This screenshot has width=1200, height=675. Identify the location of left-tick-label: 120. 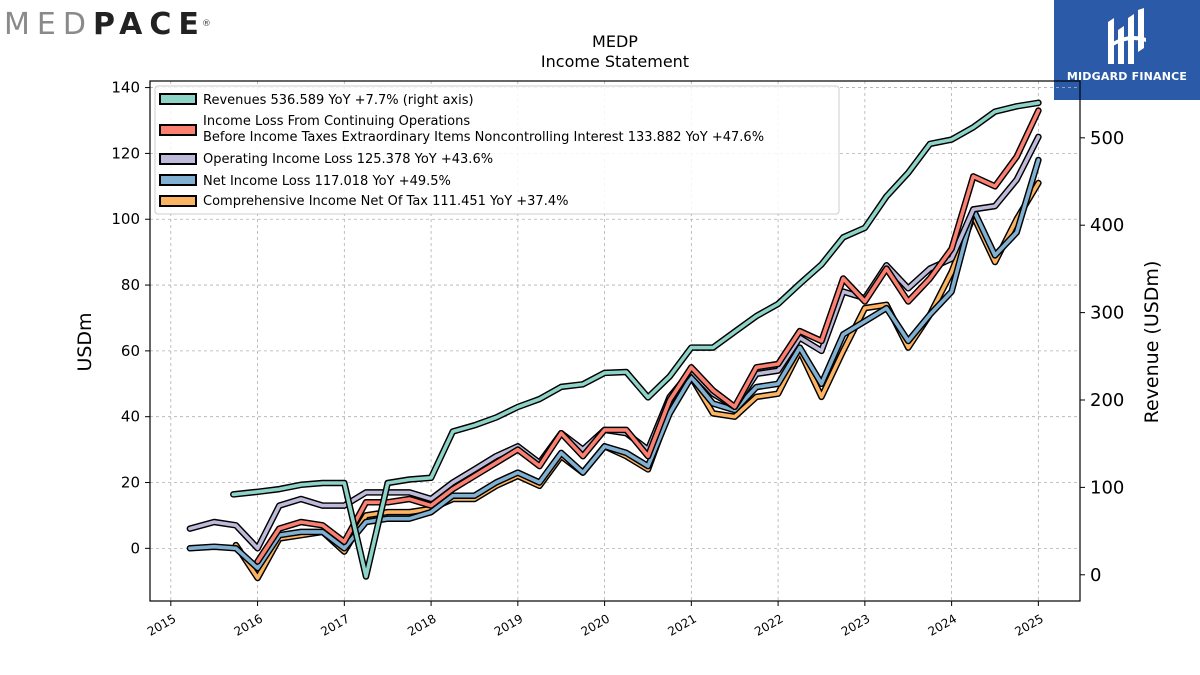
(125, 153).